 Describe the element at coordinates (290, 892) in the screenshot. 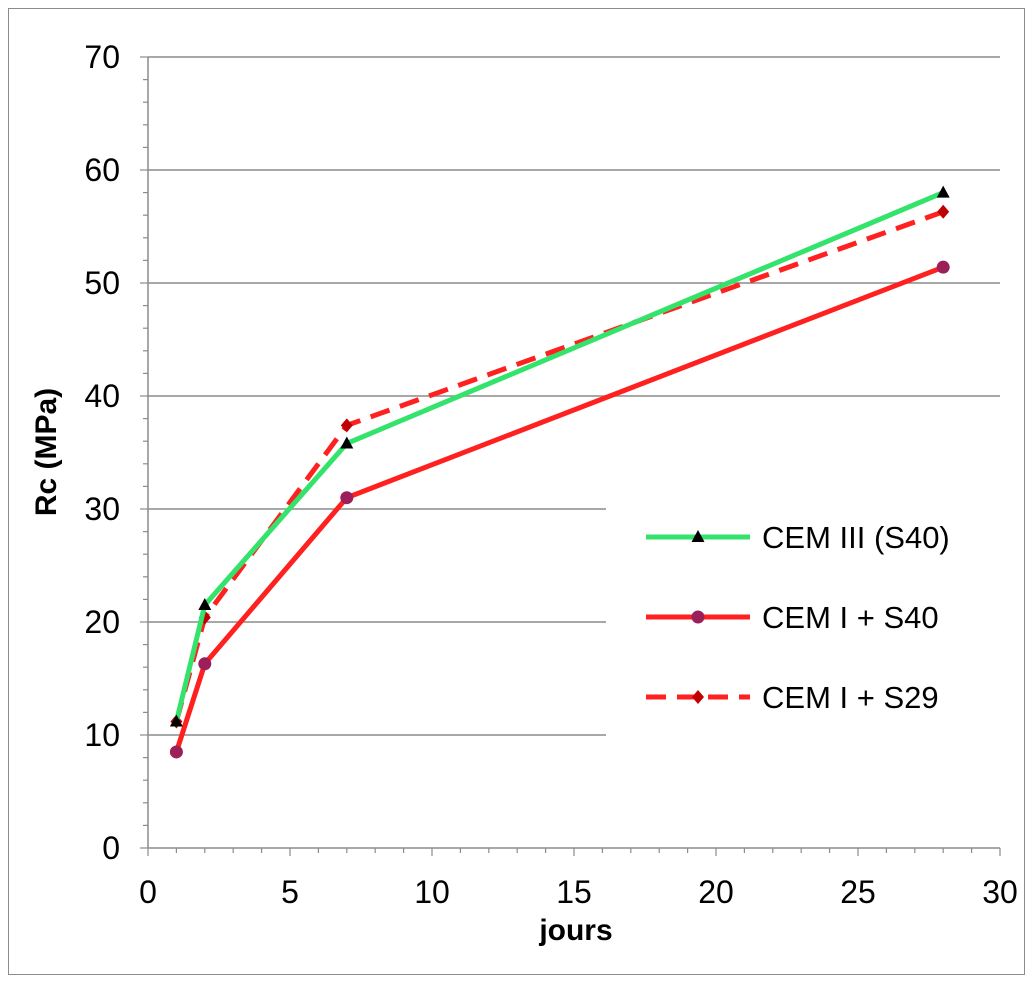

I see `x-tick-label: 5` at that location.